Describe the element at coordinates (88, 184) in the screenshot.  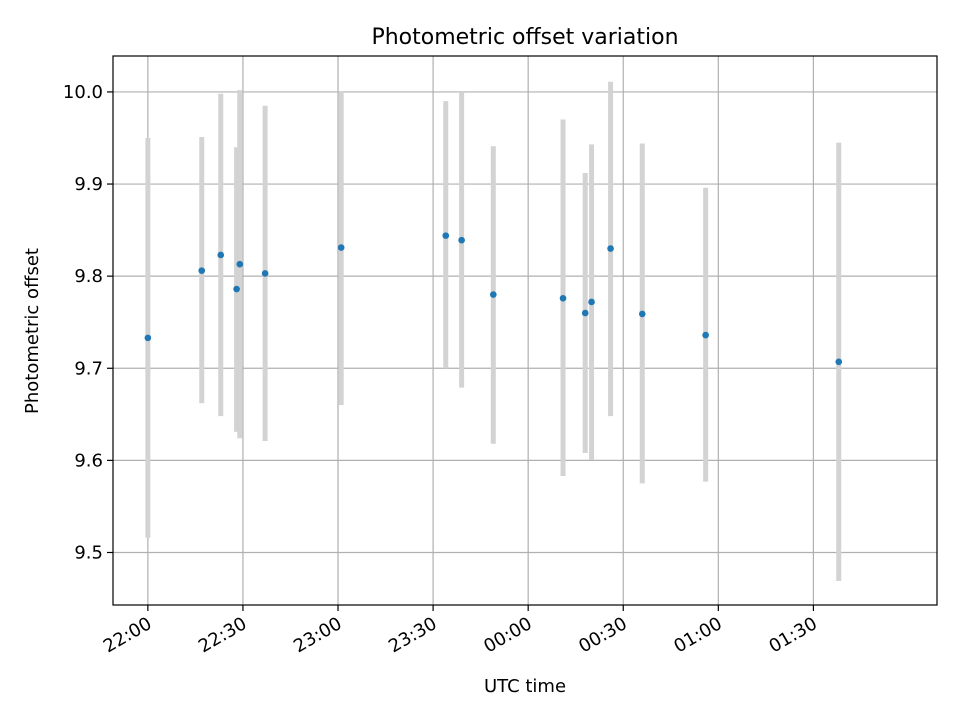
I see `y-tick-label: 9.9` at that location.